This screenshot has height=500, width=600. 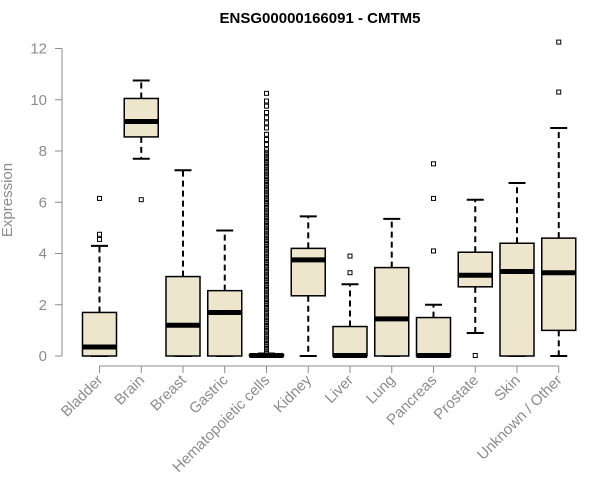 I want to click on x-tick-label: Skin, so click(x=507, y=388).